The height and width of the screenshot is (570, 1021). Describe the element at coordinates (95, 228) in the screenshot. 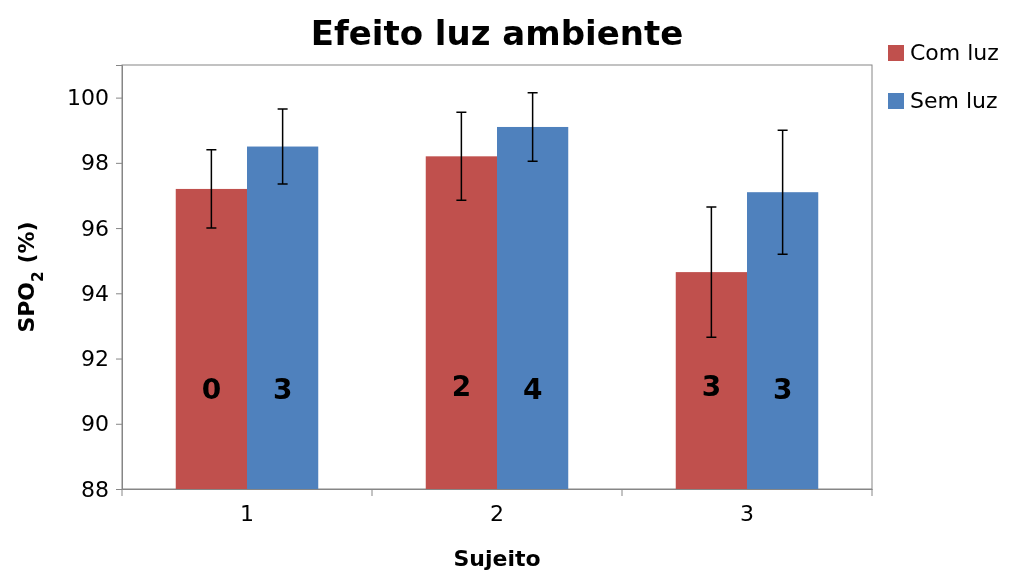

I see `y-tick-label: 96` at that location.